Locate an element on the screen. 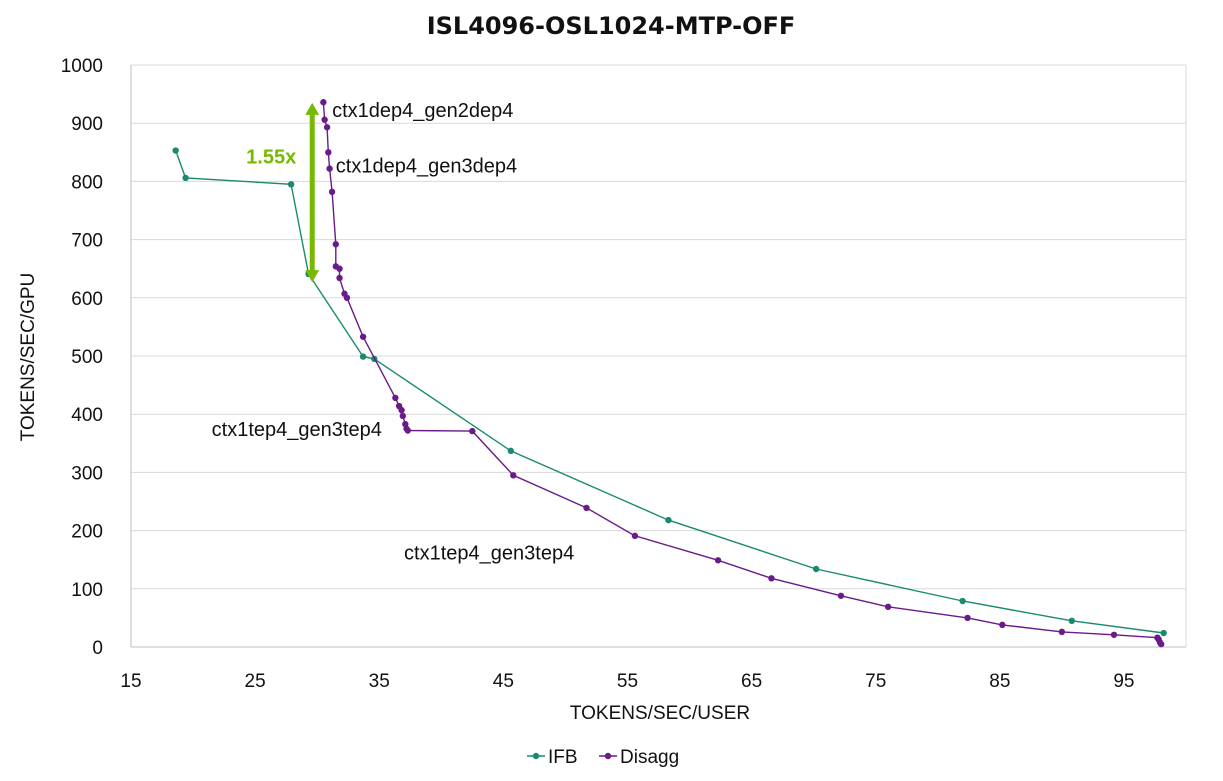 Image resolution: width=1223 pixels, height=781 pixels. y-tick-label: 1000 is located at coordinates (82, 66).